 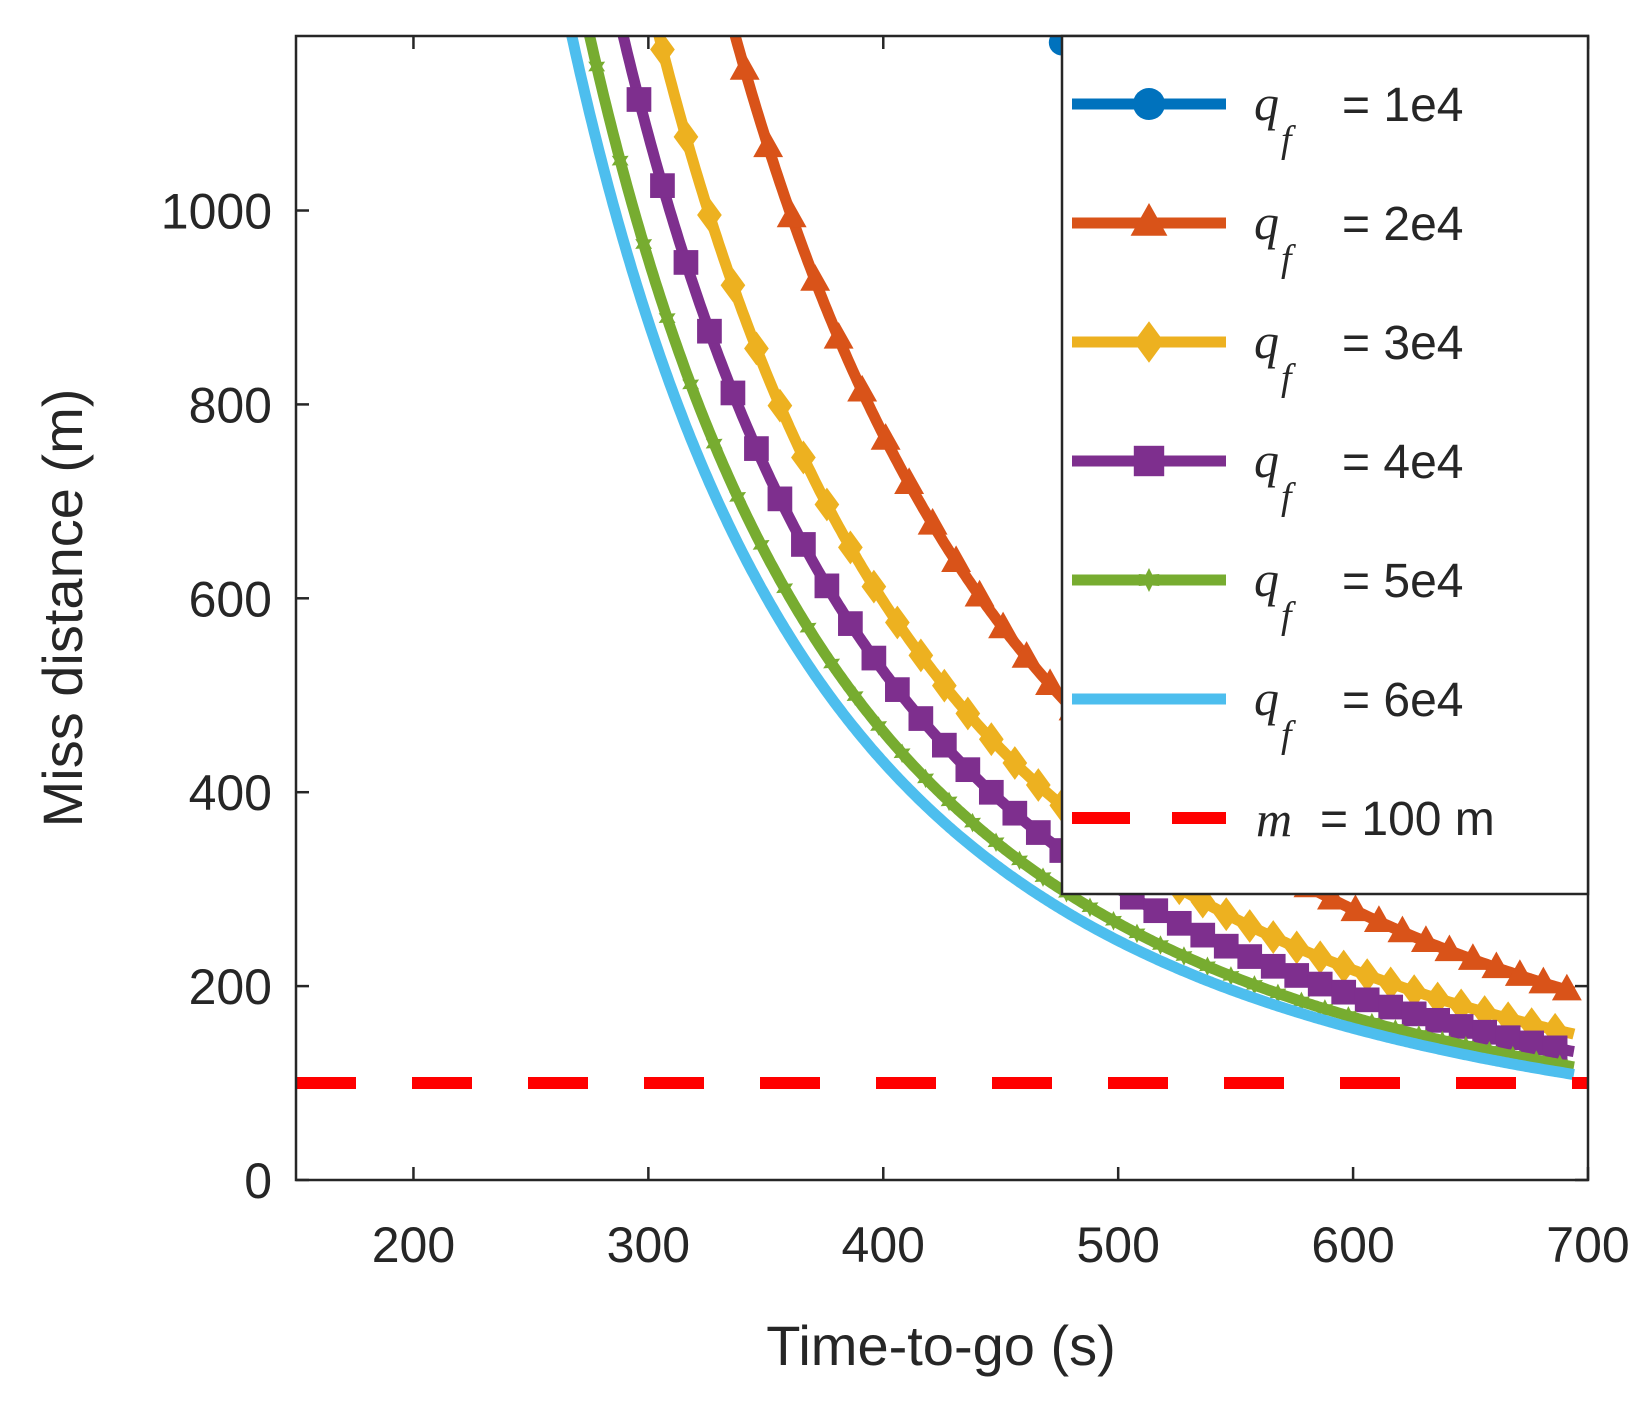 What do you see at coordinates (230, 987) in the screenshot?
I see `y-tick-label: 200` at bounding box center [230, 987].